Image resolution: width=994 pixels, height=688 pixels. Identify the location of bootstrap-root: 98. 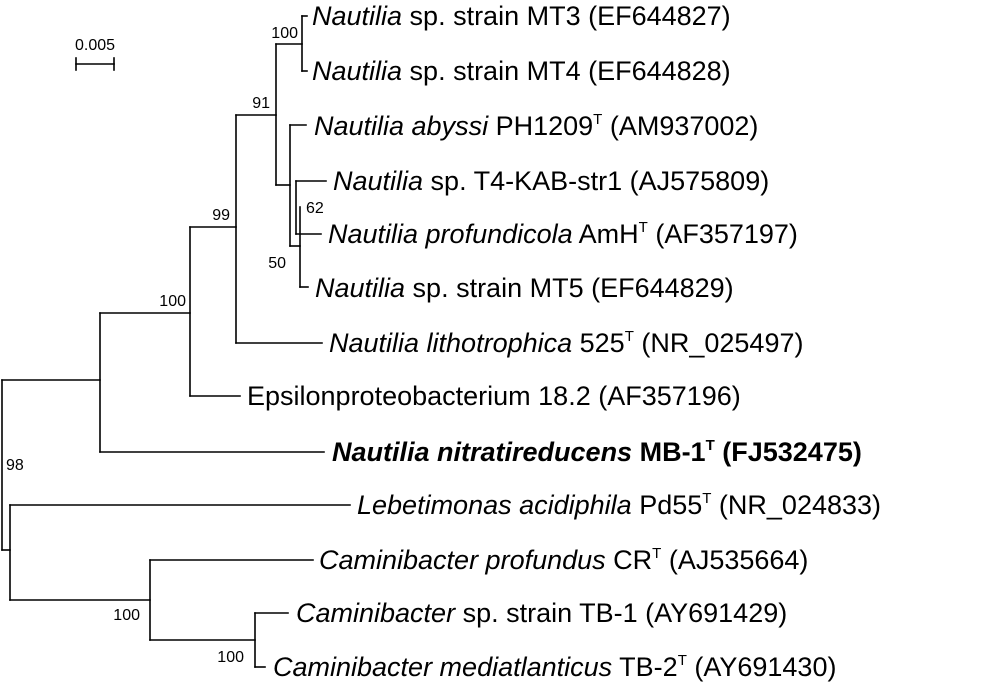
(15, 465).